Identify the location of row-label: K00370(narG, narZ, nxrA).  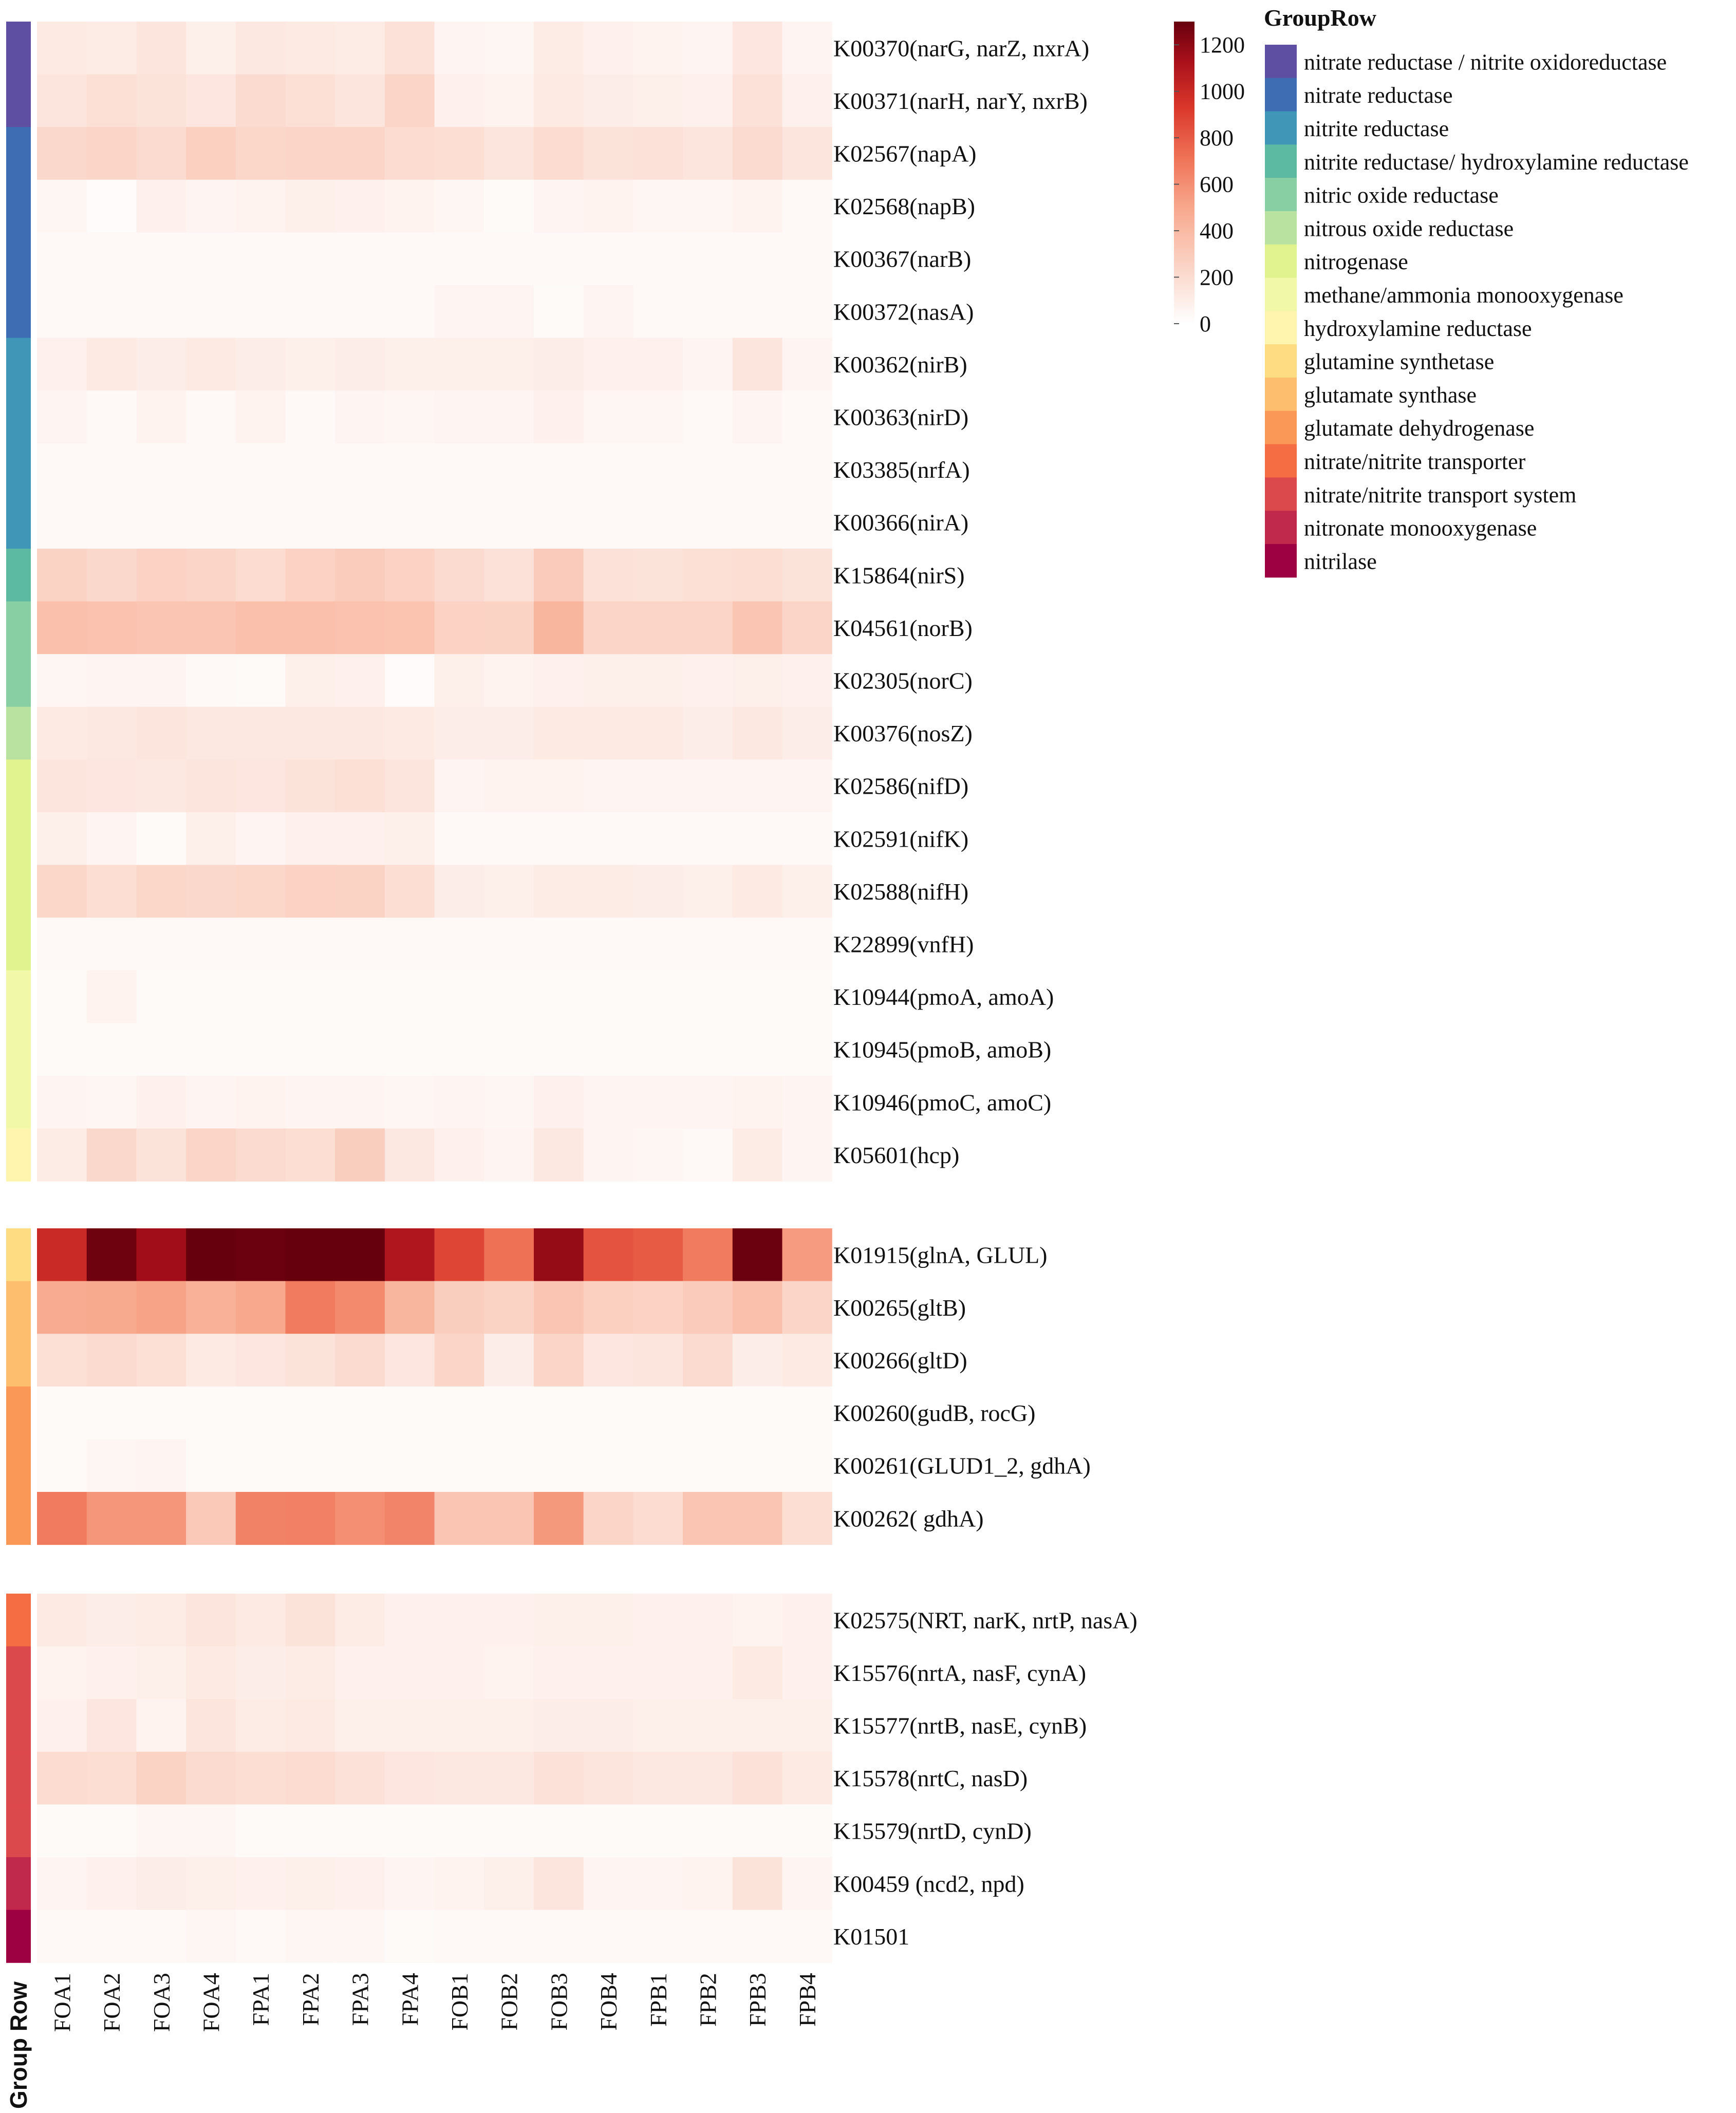
(961, 48).